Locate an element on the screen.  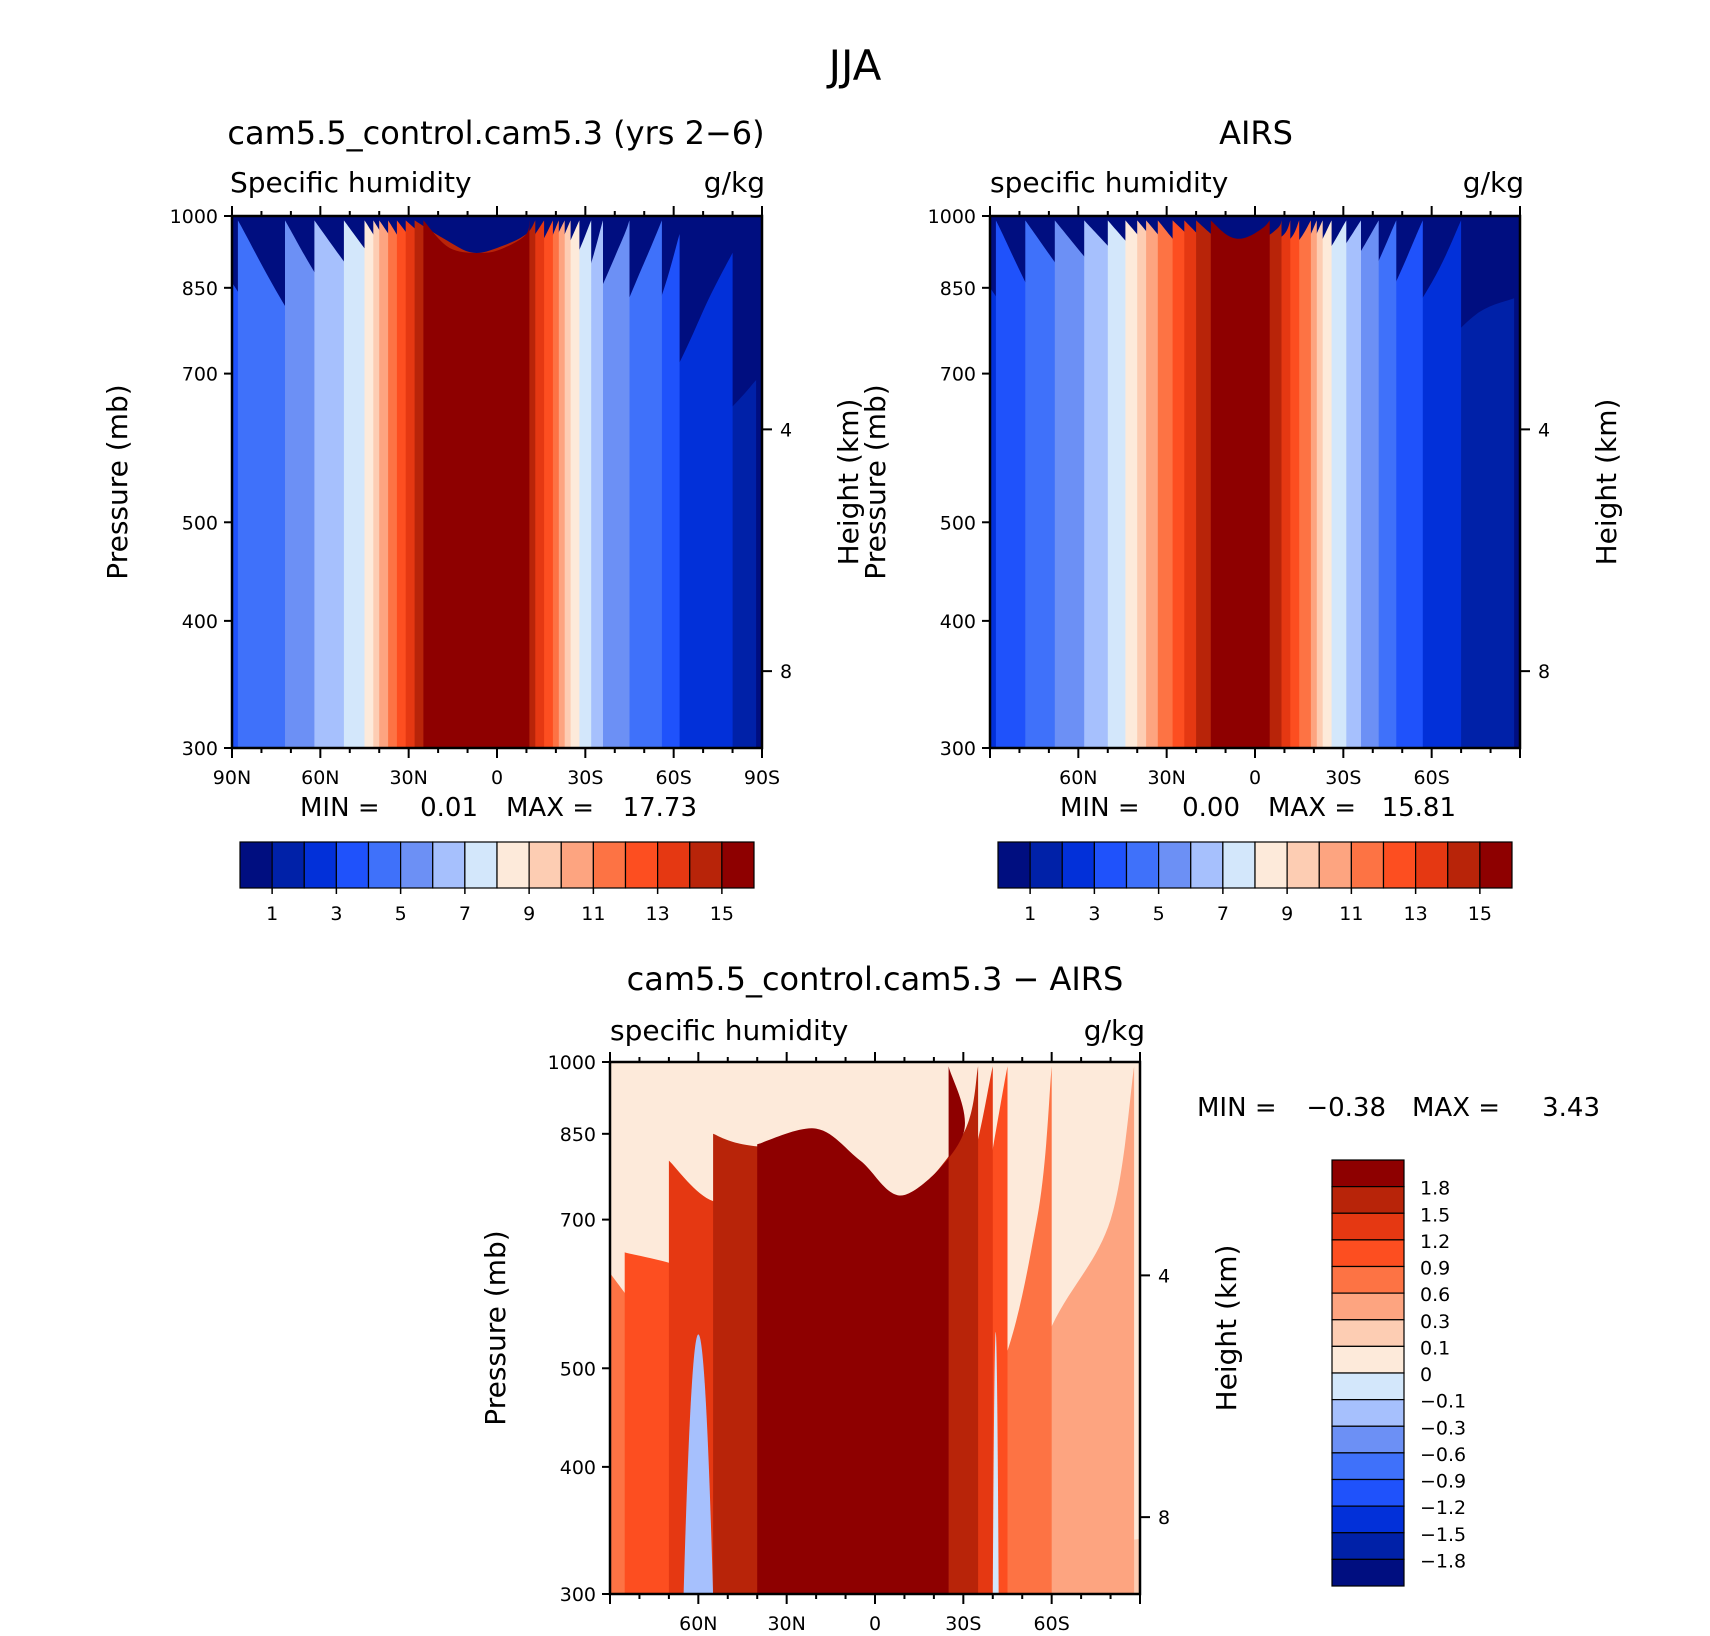
colorbar-label: −0.9 is located at coordinates (1443, 1482).